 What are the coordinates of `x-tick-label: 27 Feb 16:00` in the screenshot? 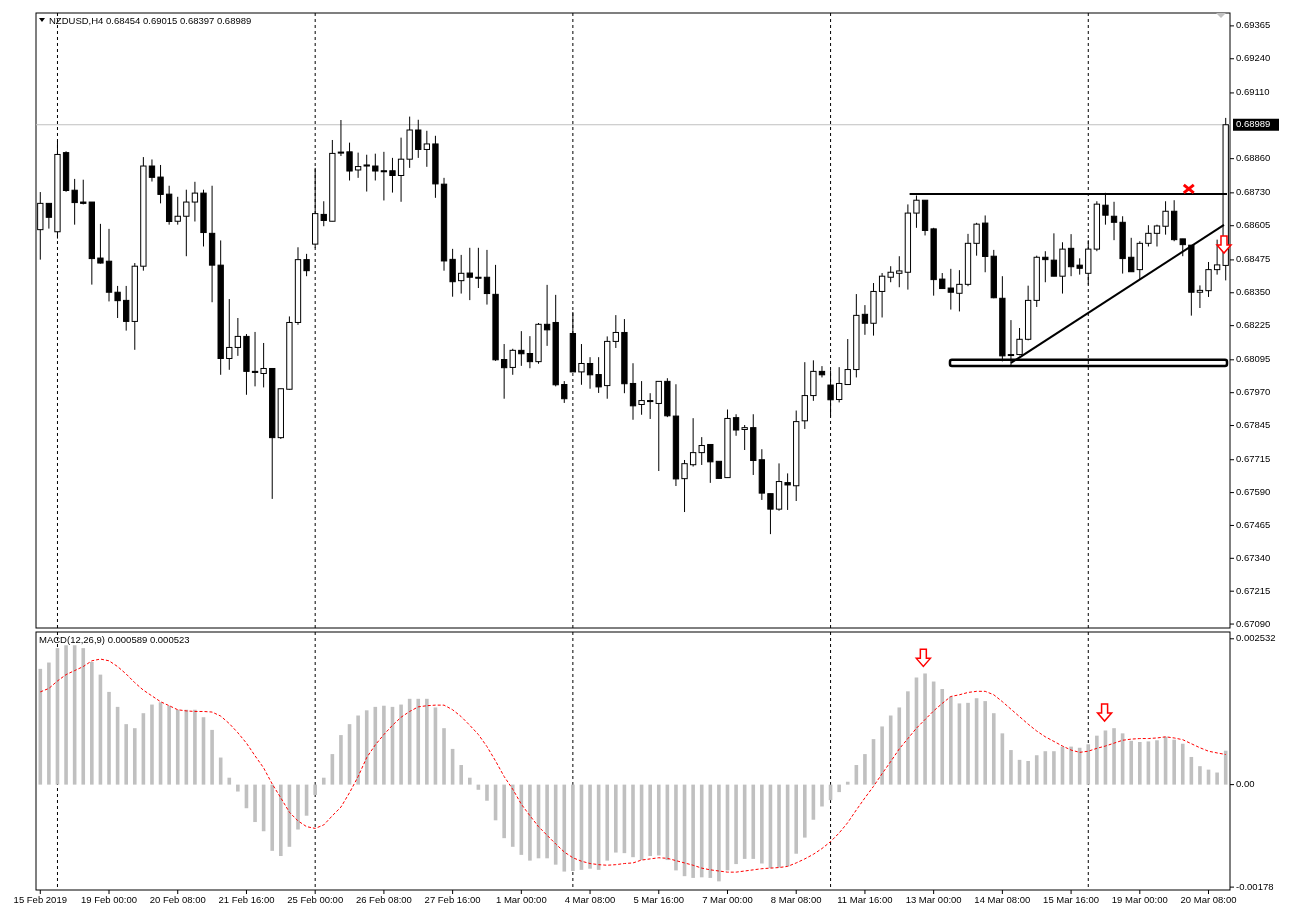 It's located at (452, 899).